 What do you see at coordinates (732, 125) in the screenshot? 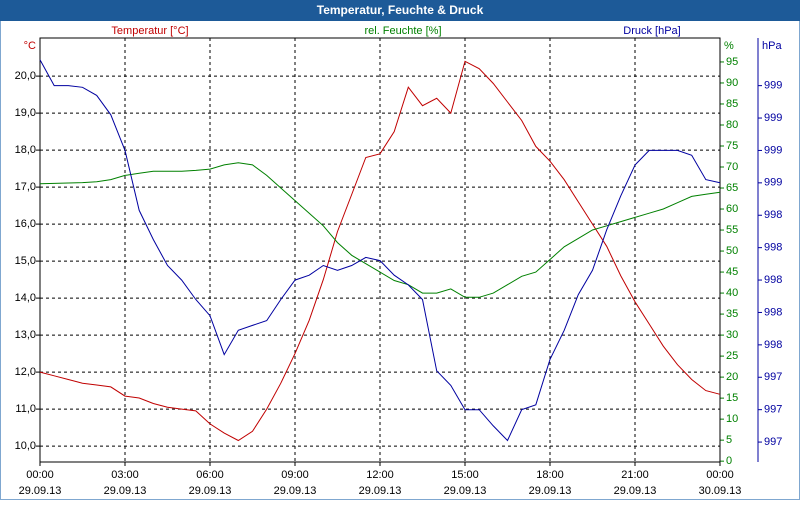
I see `y2-tick-label: 80` at bounding box center [732, 125].